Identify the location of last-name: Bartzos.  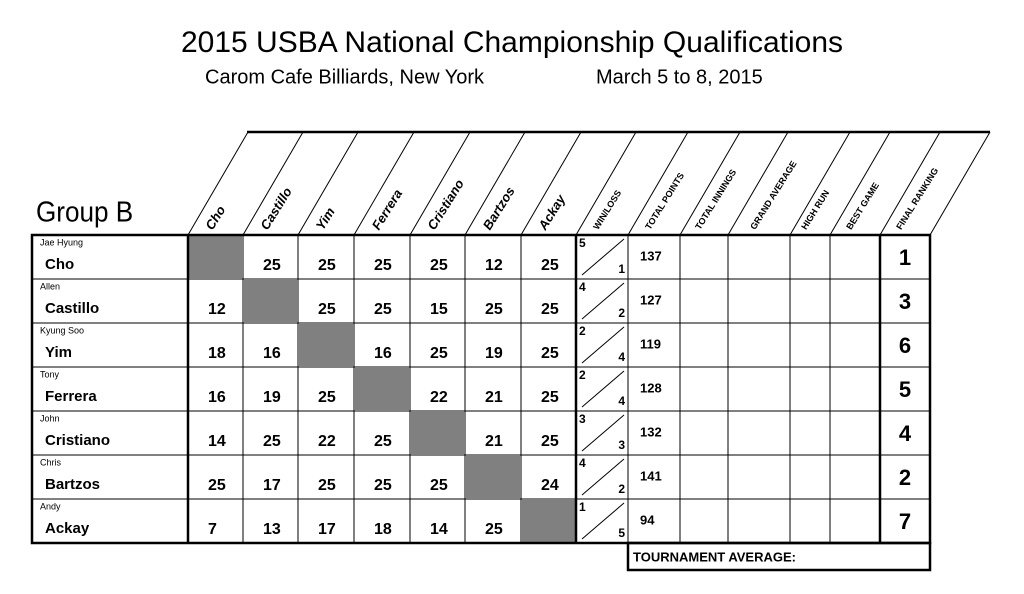
(72, 484).